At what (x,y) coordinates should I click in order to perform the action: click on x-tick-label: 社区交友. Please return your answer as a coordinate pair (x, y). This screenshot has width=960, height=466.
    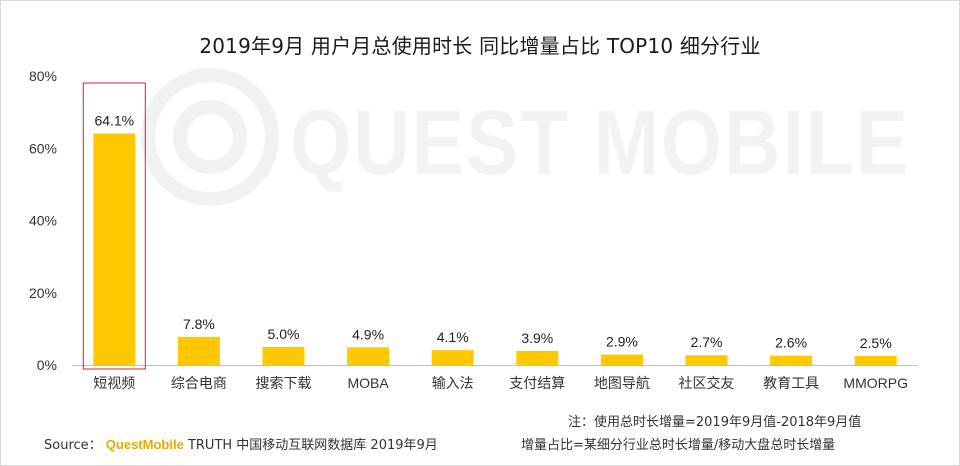
    Looking at the image, I should click on (707, 383).